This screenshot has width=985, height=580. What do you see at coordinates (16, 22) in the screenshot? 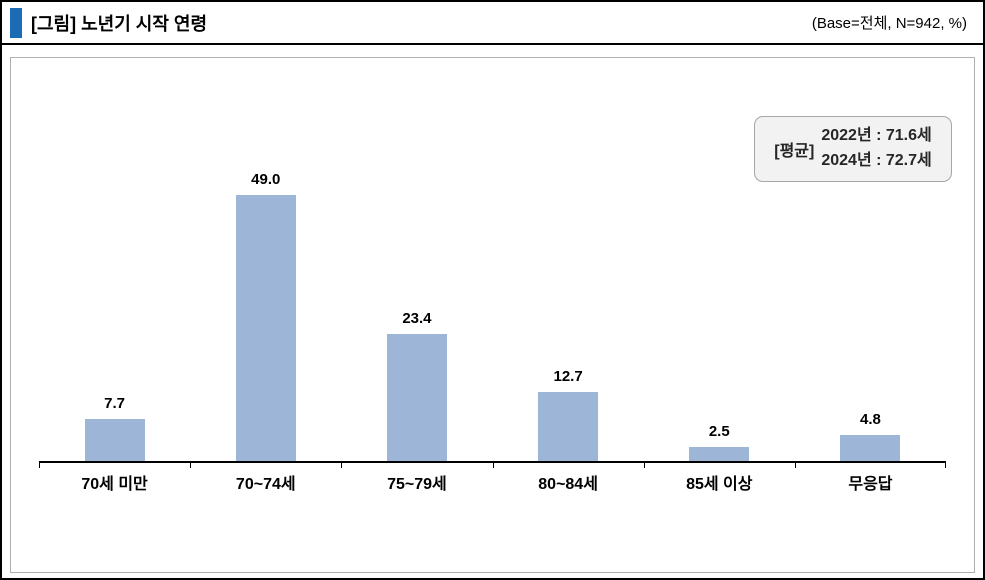
I see `title-accent-bar` at bounding box center [16, 22].